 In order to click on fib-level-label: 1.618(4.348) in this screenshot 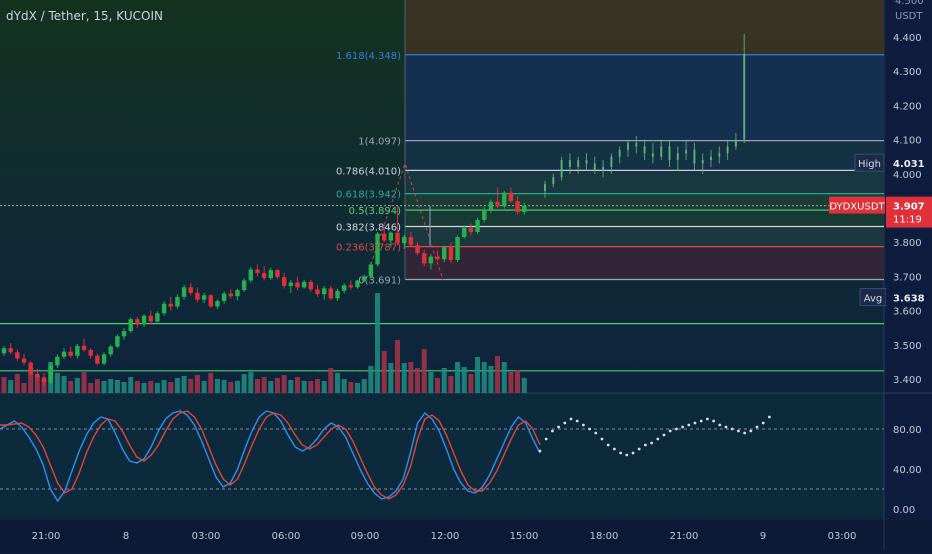, I will do `click(368, 56)`.